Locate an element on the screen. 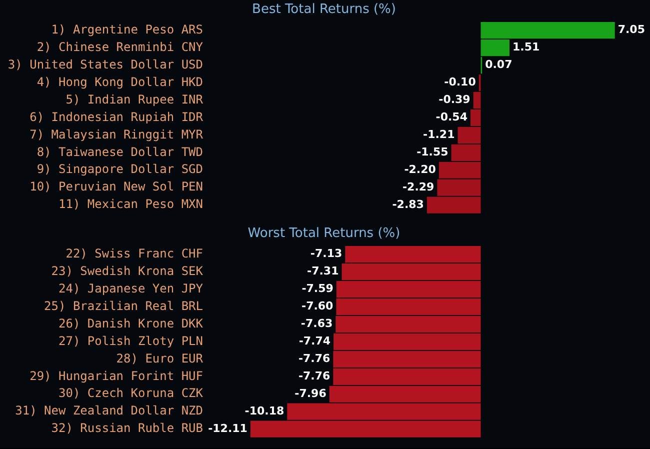  y-tick-label: 10) Peruvian New Sol PEN is located at coordinates (116, 187).